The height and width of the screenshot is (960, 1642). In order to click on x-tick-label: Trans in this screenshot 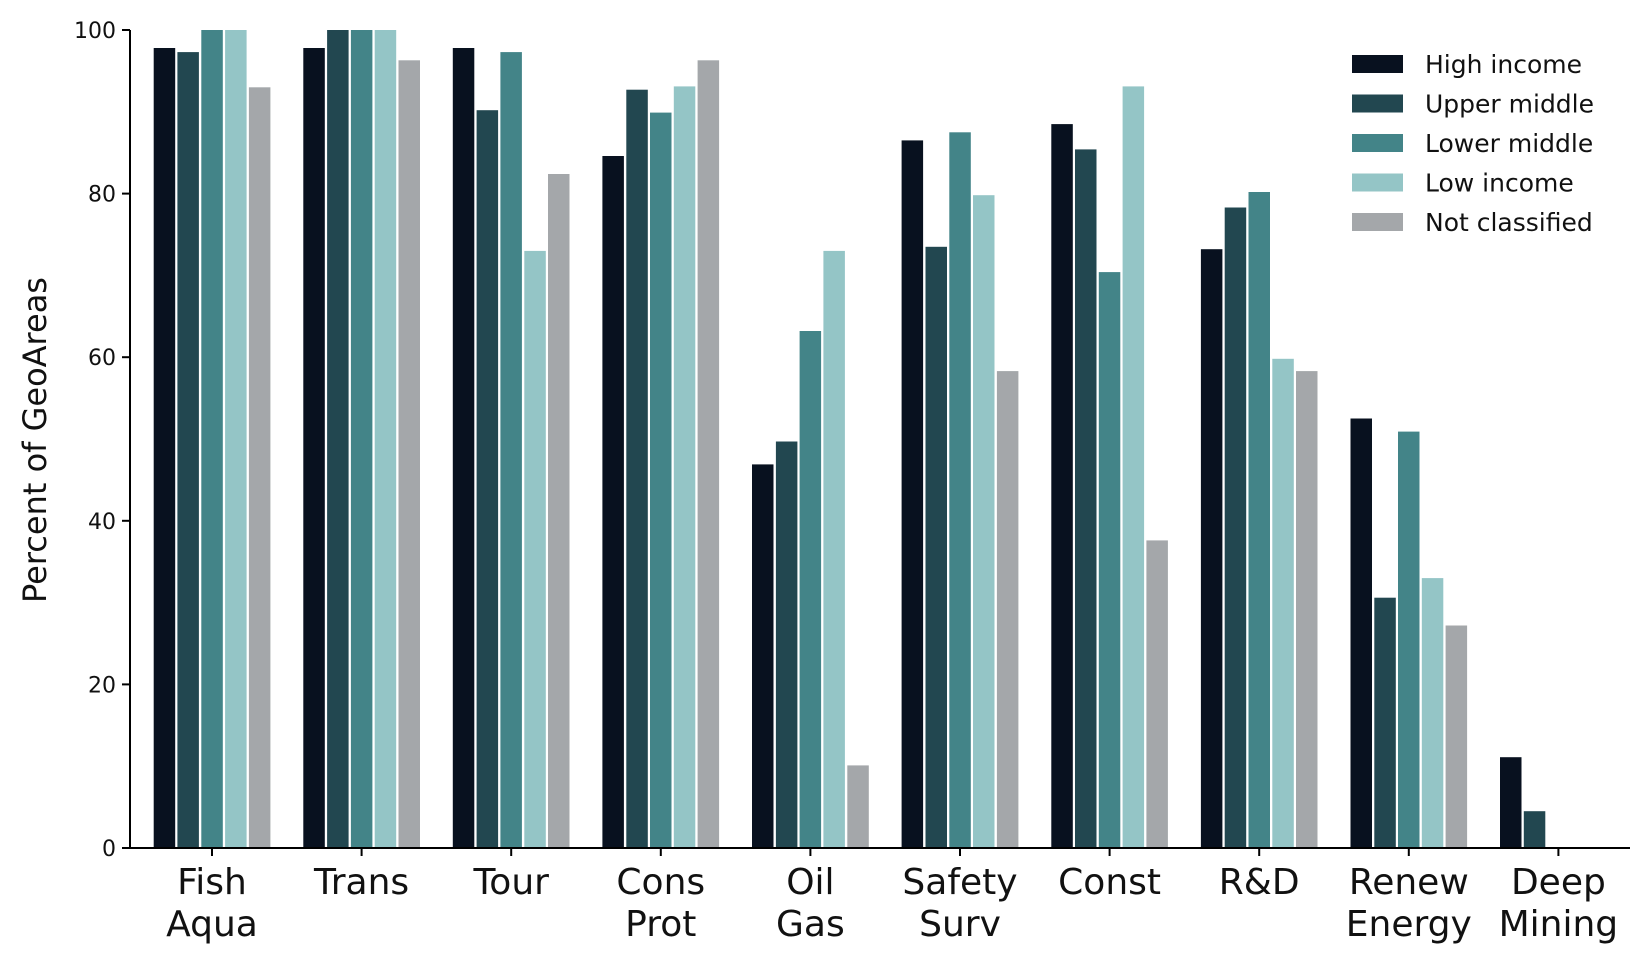, I will do `click(361, 882)`.